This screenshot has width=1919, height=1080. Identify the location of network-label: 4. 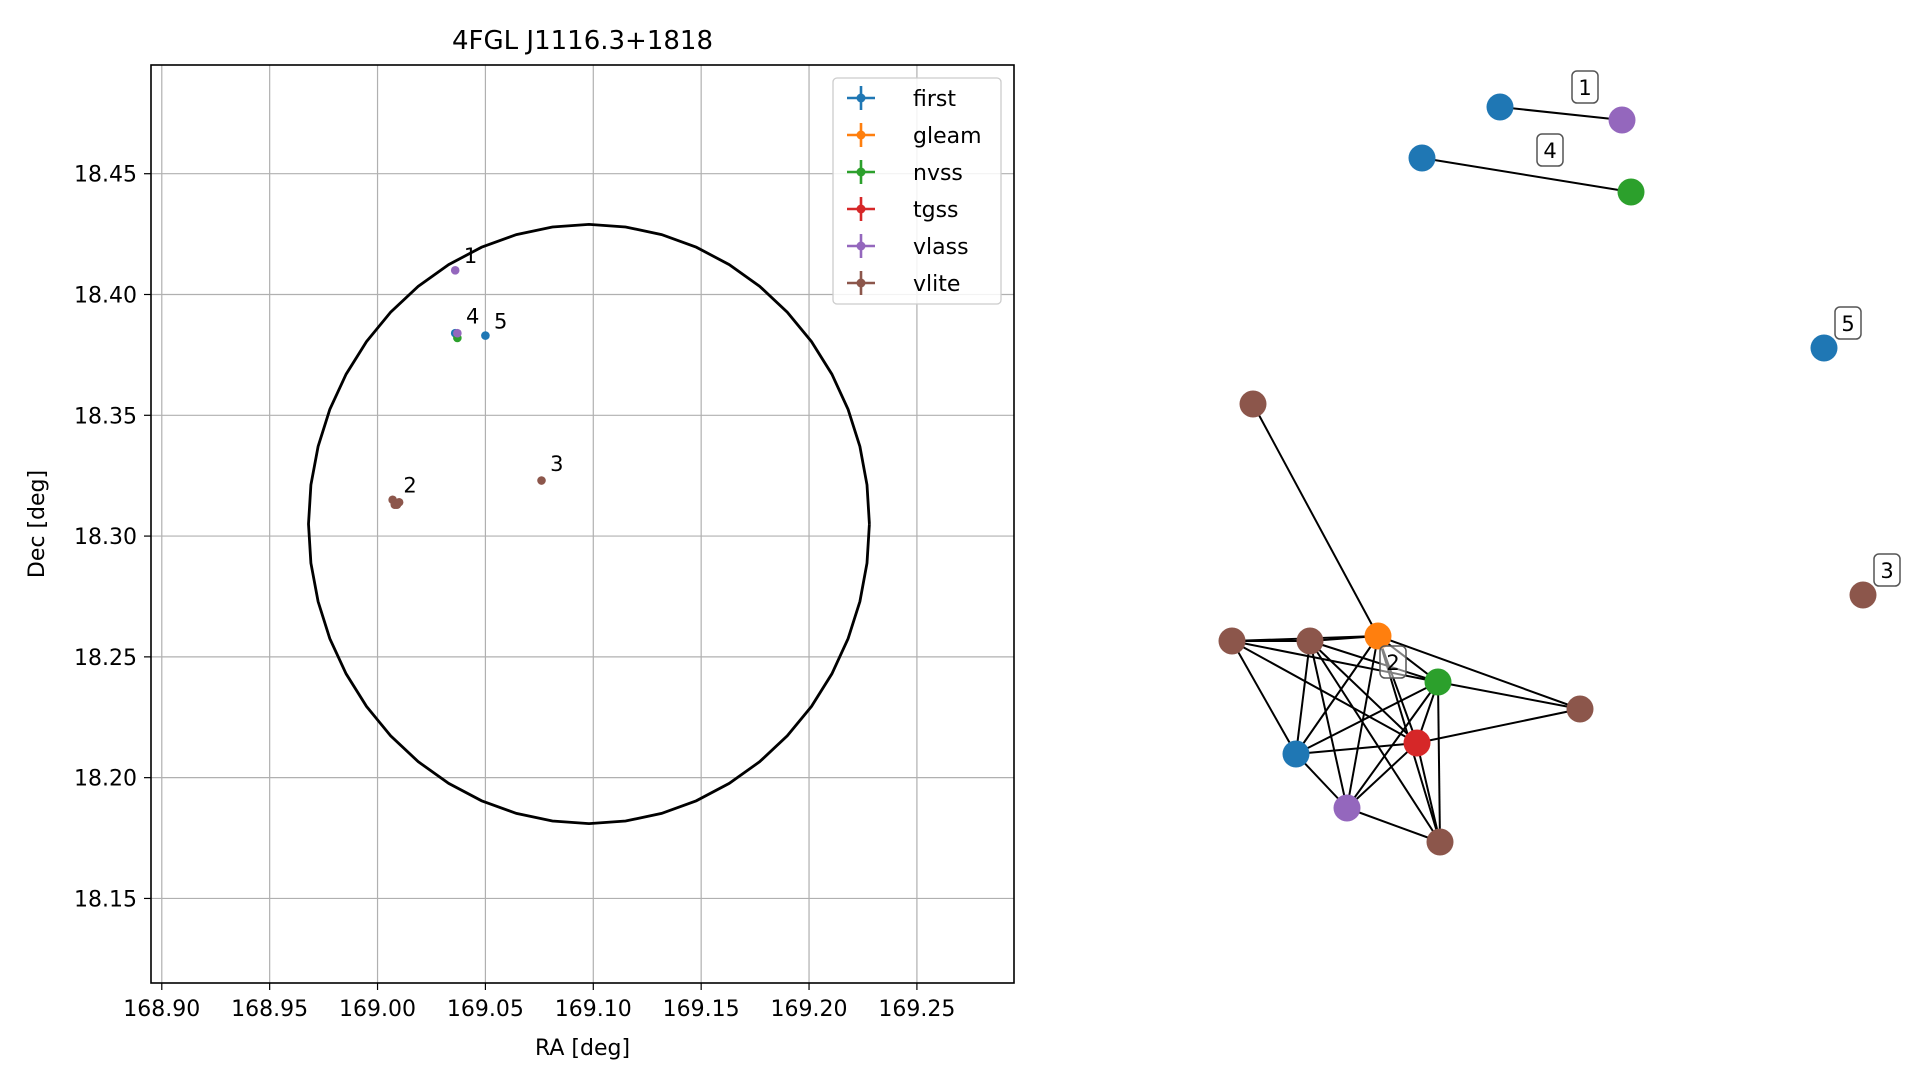
(1550, 150).